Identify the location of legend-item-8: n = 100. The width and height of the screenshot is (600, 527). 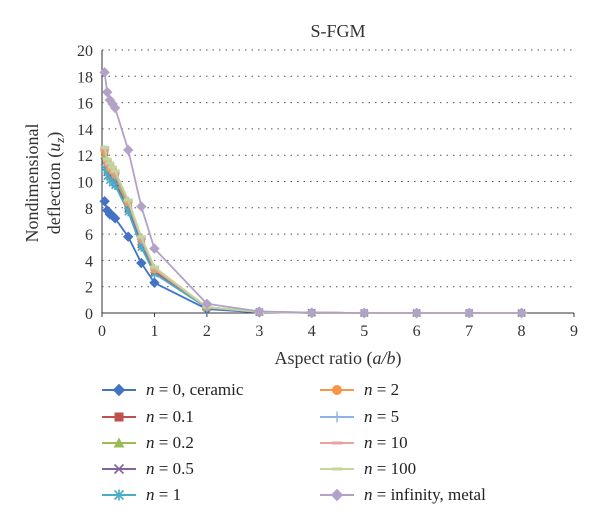
(367, 469).